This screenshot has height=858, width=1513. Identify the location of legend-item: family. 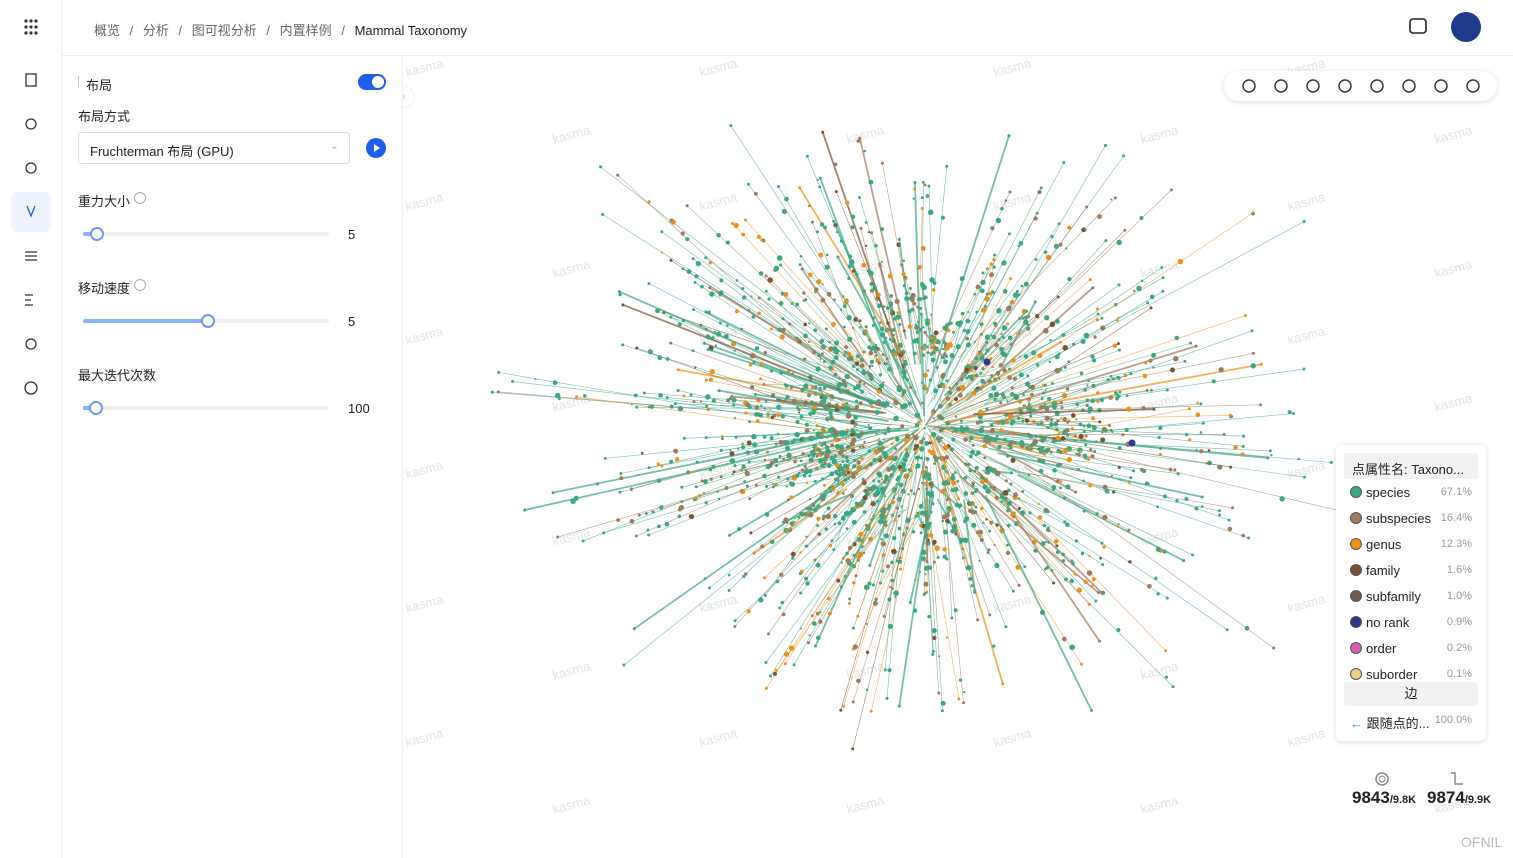
(1375, 570).